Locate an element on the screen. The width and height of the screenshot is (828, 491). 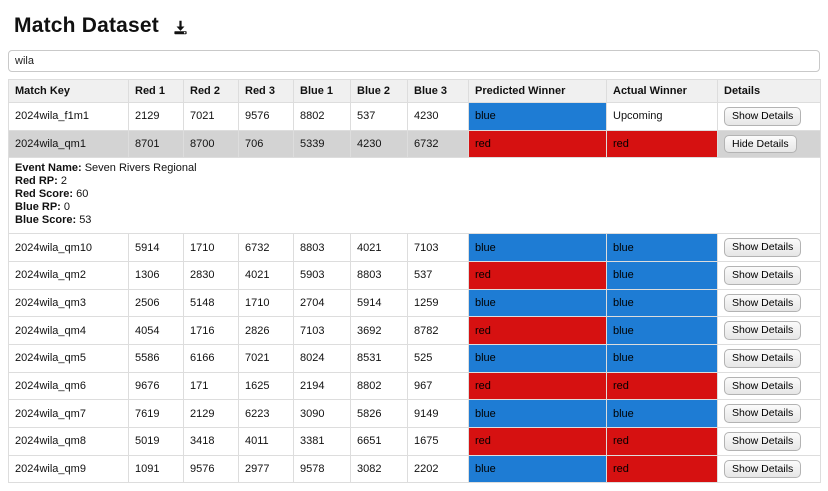
blue2-cell: 8531 is located at coordinates (379, 358).